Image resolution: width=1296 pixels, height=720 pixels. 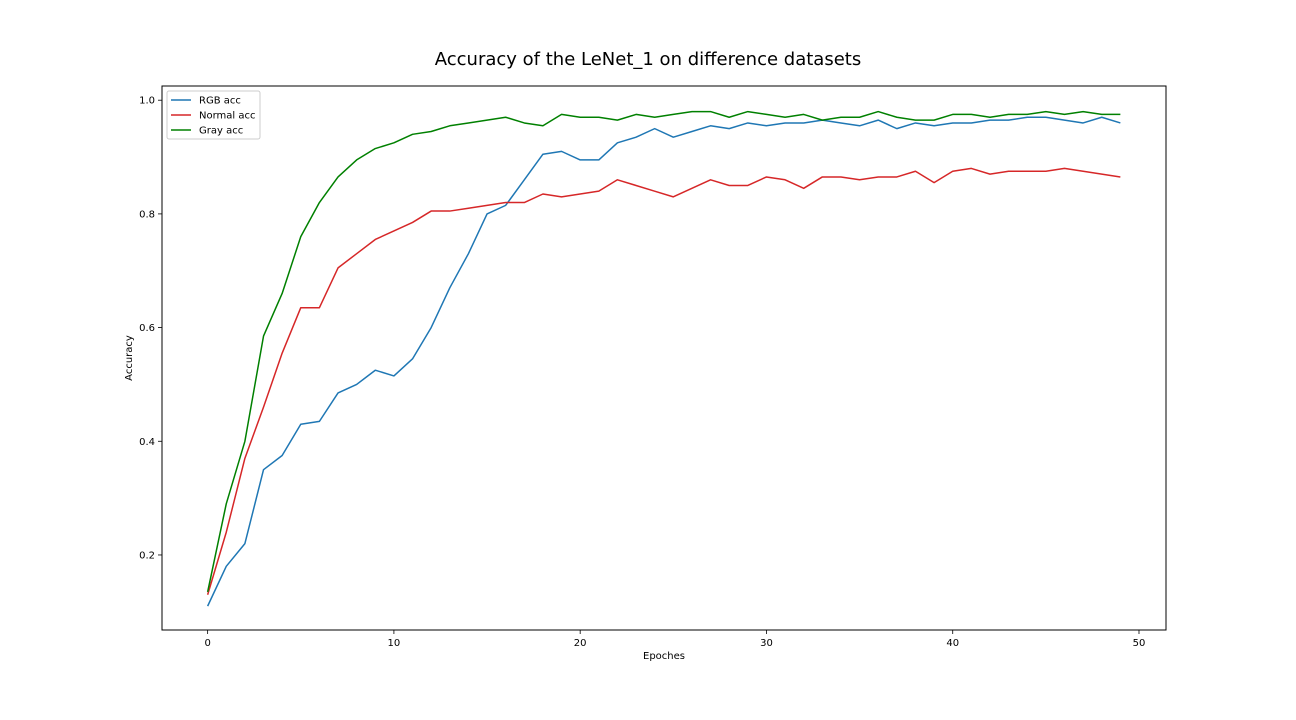 What do you see at coordinates (129, 358) in the screenshot?
I see `y-axis-label: Accuracy` at bounding box center [129, 358].